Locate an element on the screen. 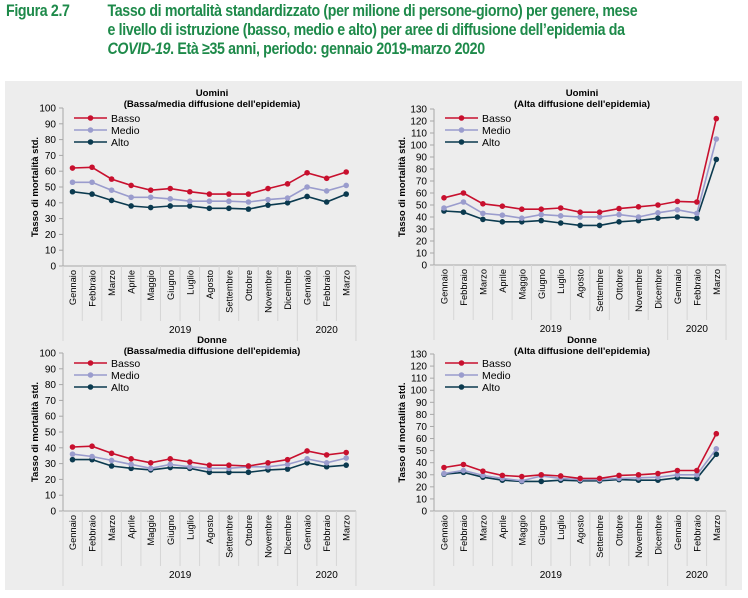  y-tick-label: 0 is located at coordinates (53, 512).